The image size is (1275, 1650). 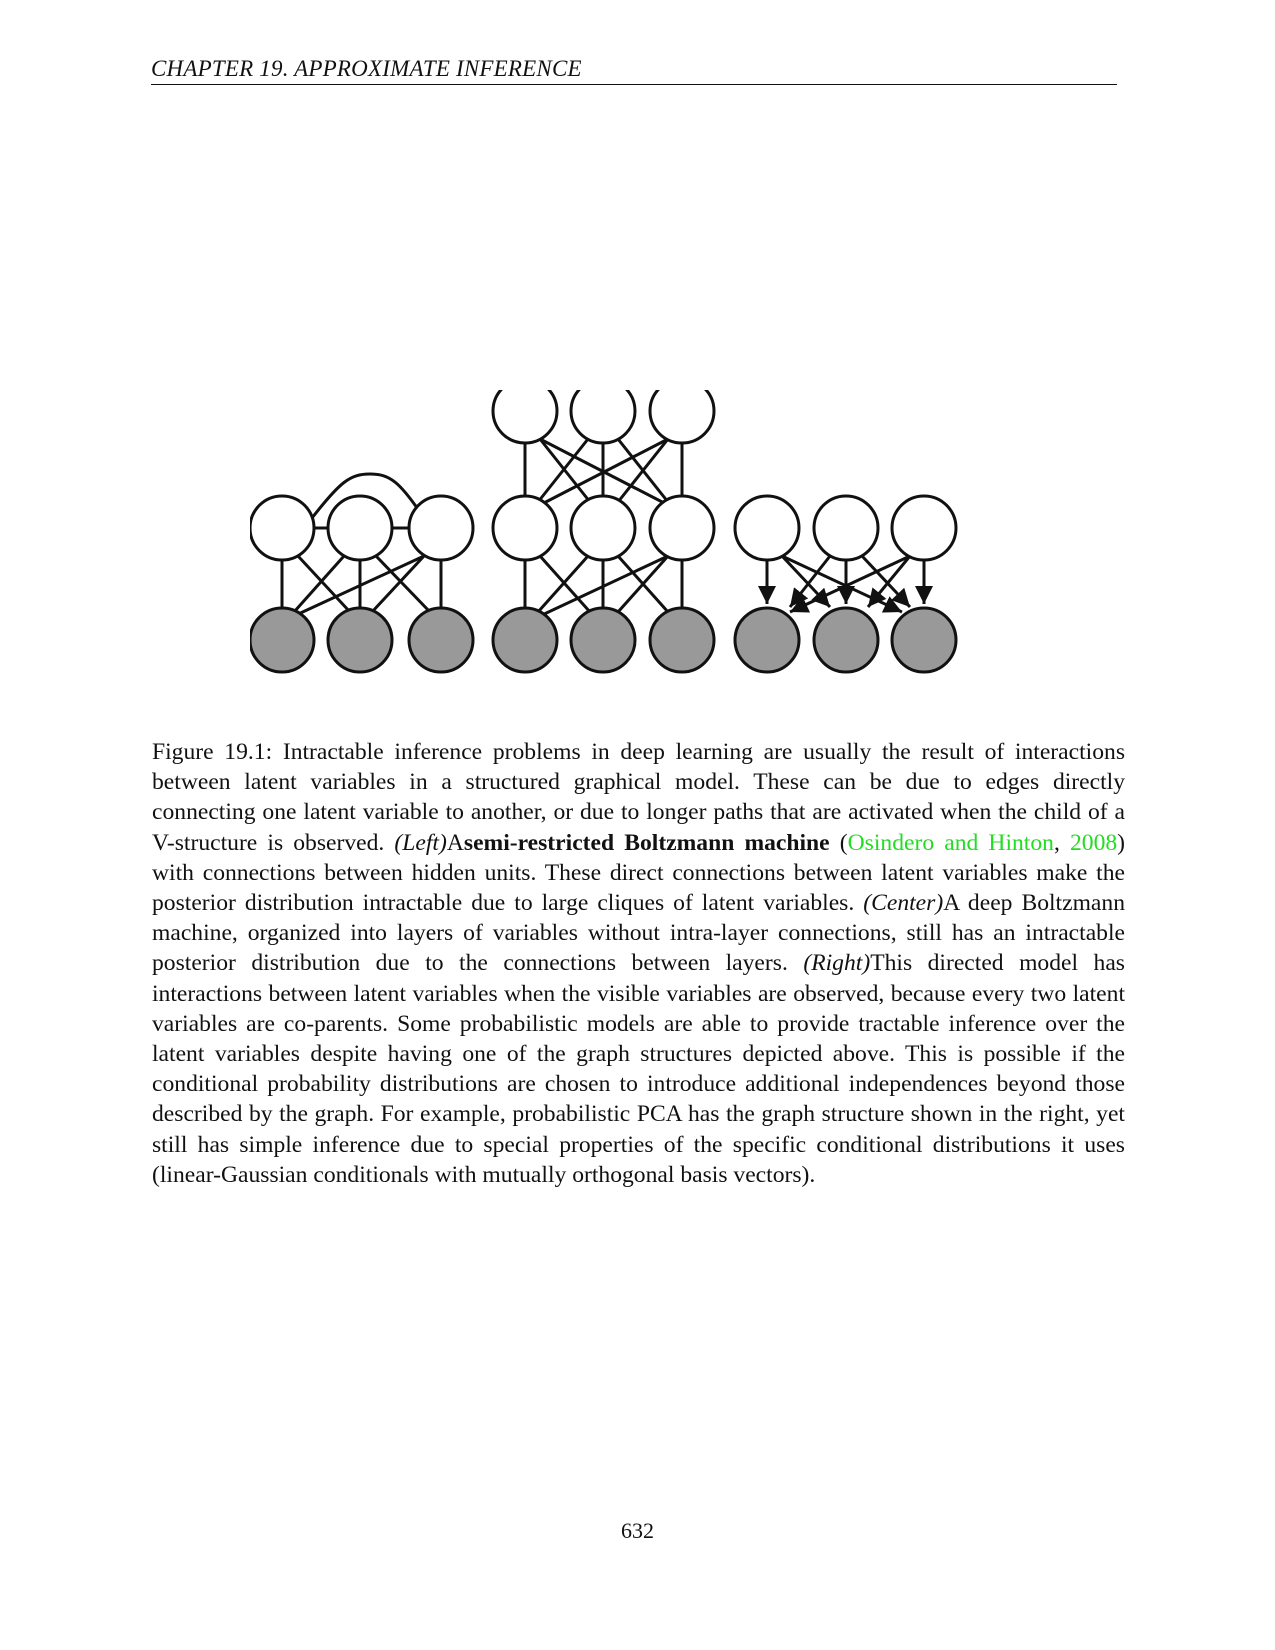 I want to click on panel-center, so click(x=603, y=532).